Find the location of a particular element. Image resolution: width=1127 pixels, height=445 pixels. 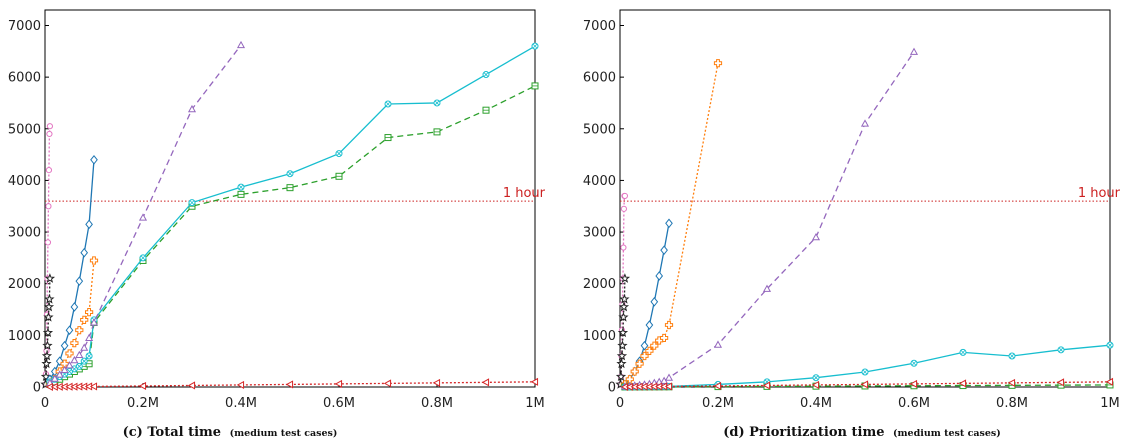

y-tick-label: 5000 is located at coordinates (24, 129).